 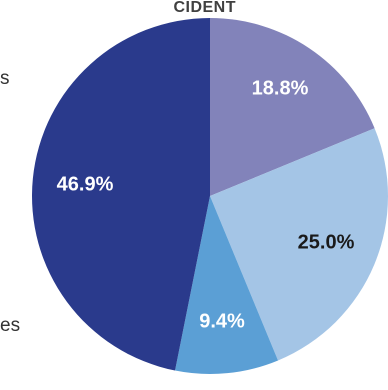 I want to click on chart-title: CIDENT, so click(x=204, y=8).